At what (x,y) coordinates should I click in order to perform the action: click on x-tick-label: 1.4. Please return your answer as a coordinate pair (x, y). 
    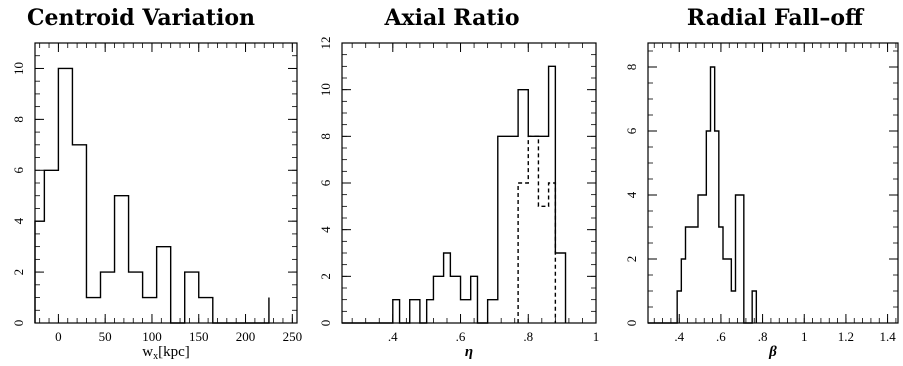
    Looking at the image, I should click on (887, 336).